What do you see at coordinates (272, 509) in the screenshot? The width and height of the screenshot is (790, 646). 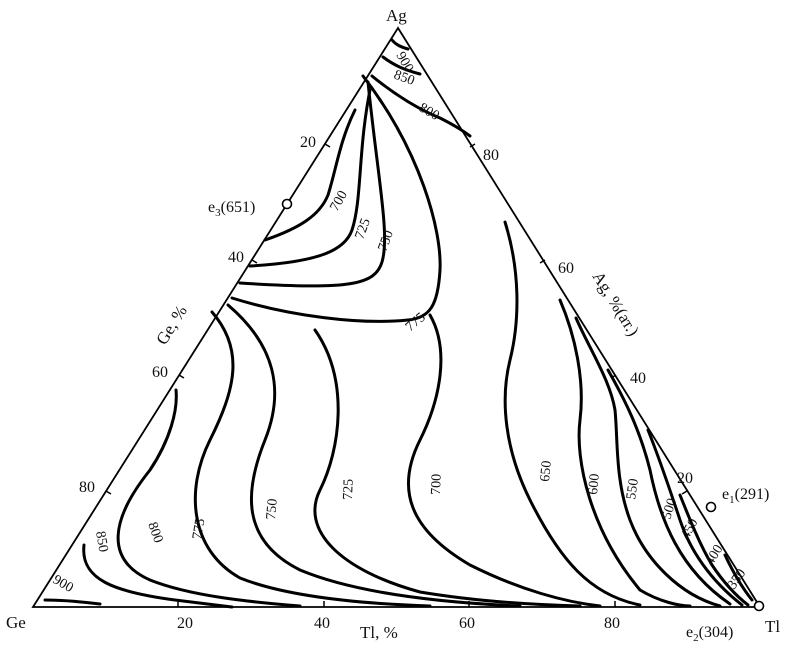 I see `iso-label-750-mid: 750` at bounding box center [272, 509].